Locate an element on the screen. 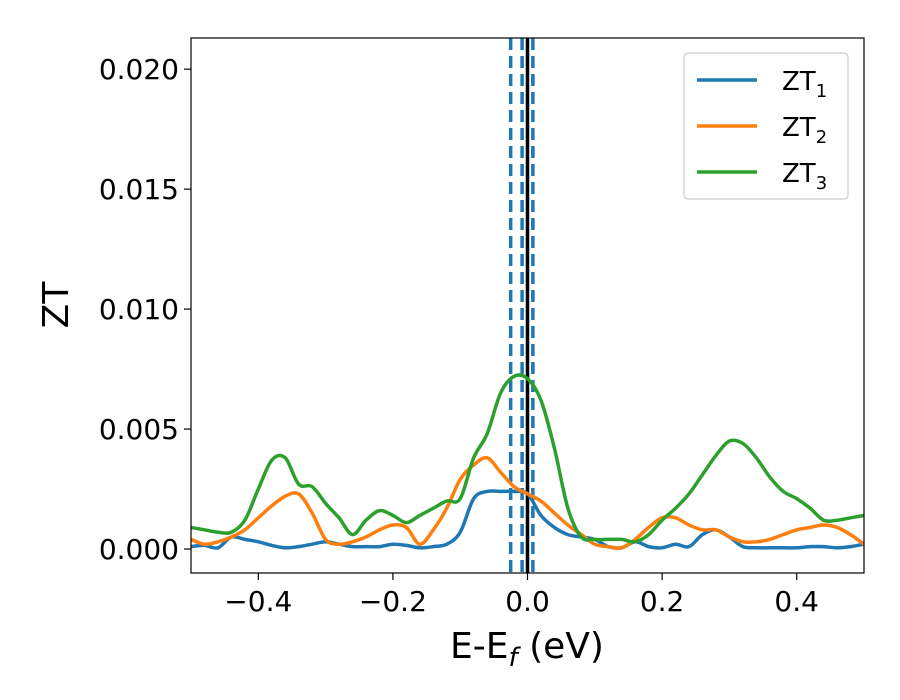  legend-box is located at coordinates (766, 126).